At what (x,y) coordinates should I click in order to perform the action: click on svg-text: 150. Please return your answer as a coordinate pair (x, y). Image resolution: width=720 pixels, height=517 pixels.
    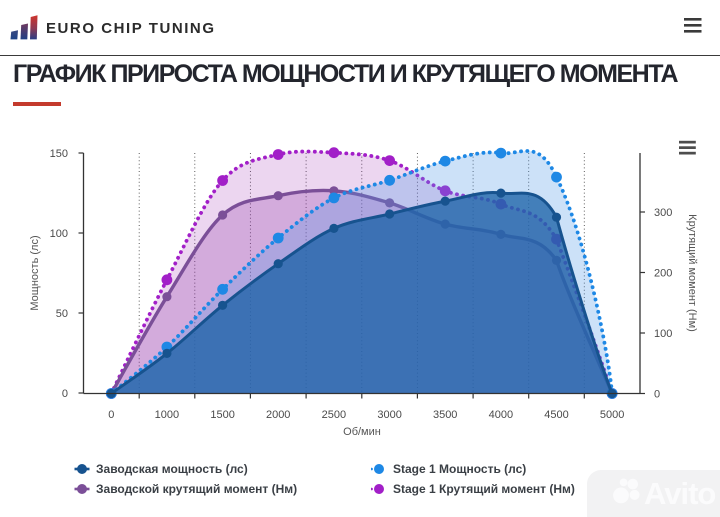
    Looking at the image, I should click on (59, 154).